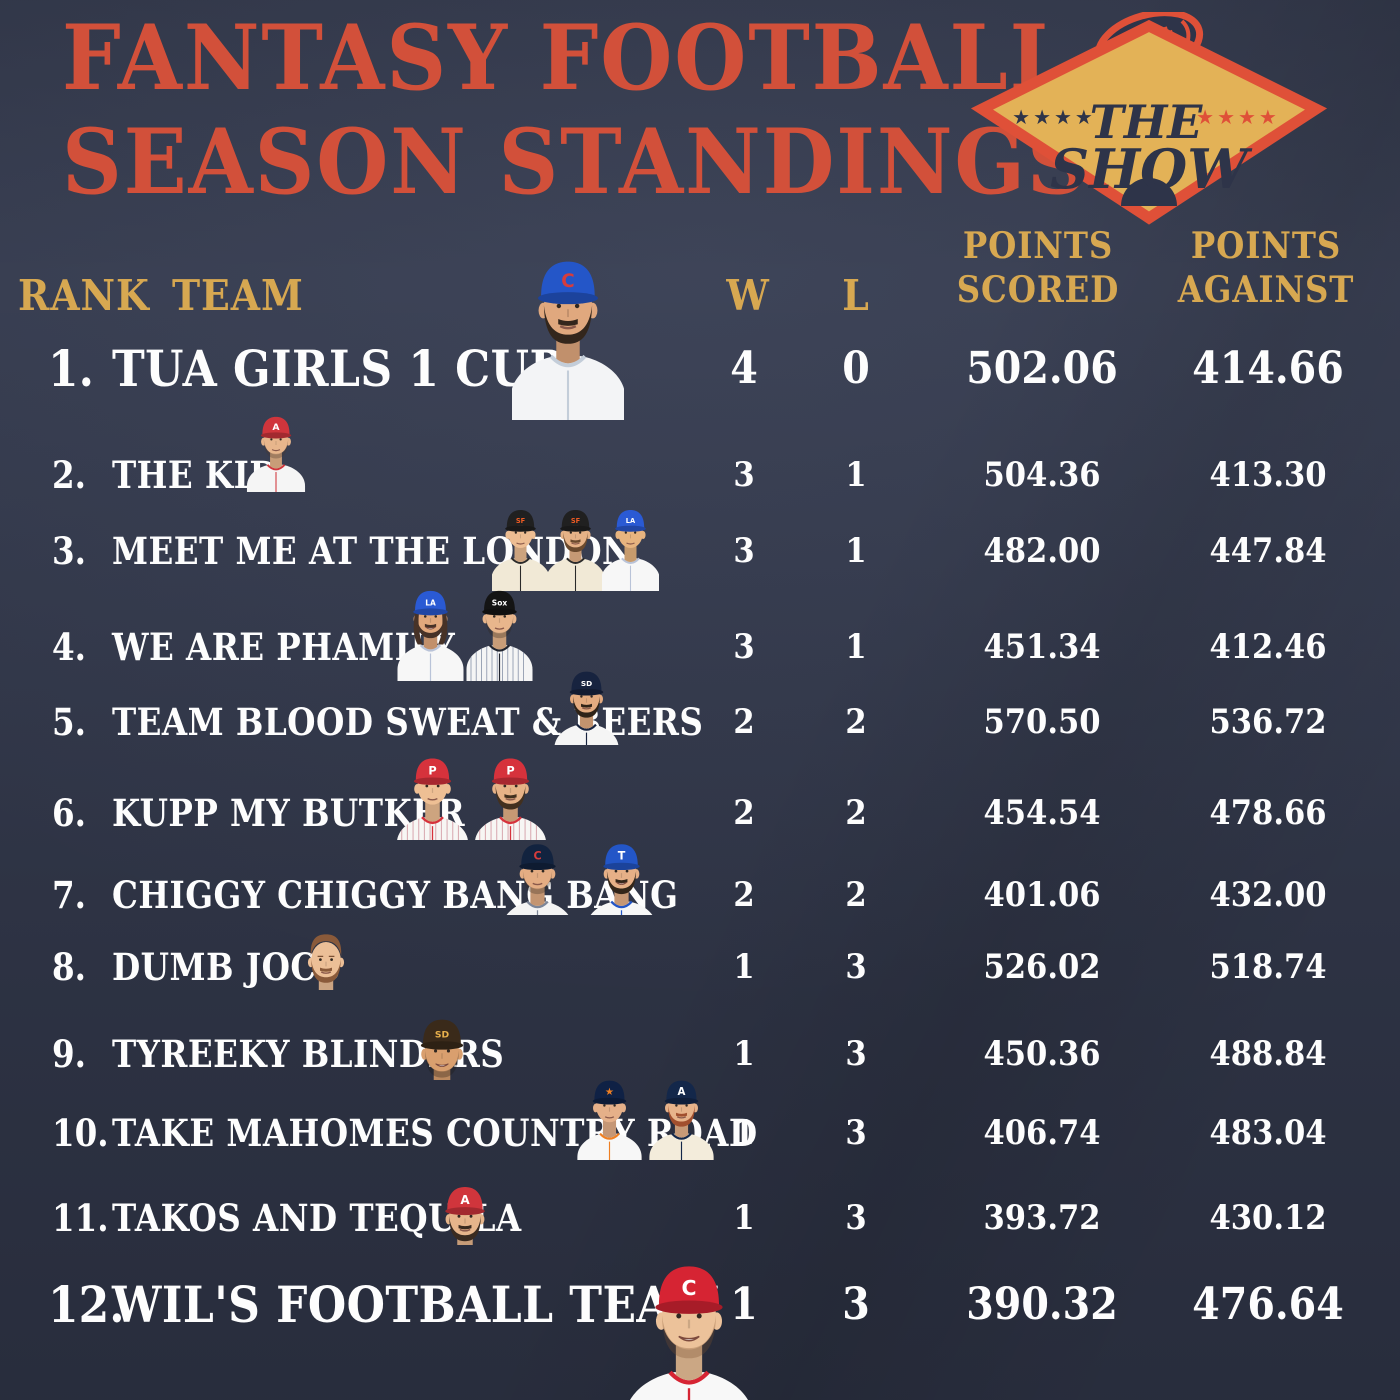  I want to click on points-scored-cell: 482.00, so click(1042, 551).